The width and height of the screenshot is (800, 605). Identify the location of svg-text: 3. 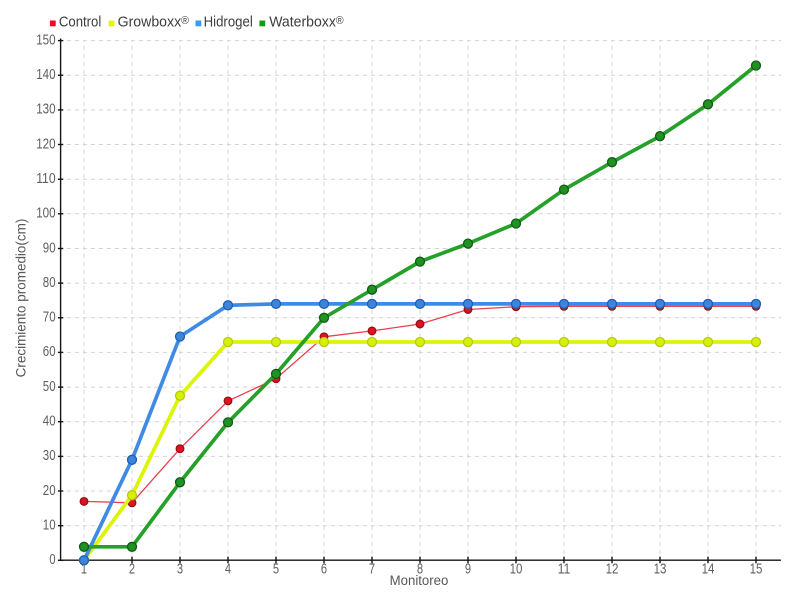
(180, 570).